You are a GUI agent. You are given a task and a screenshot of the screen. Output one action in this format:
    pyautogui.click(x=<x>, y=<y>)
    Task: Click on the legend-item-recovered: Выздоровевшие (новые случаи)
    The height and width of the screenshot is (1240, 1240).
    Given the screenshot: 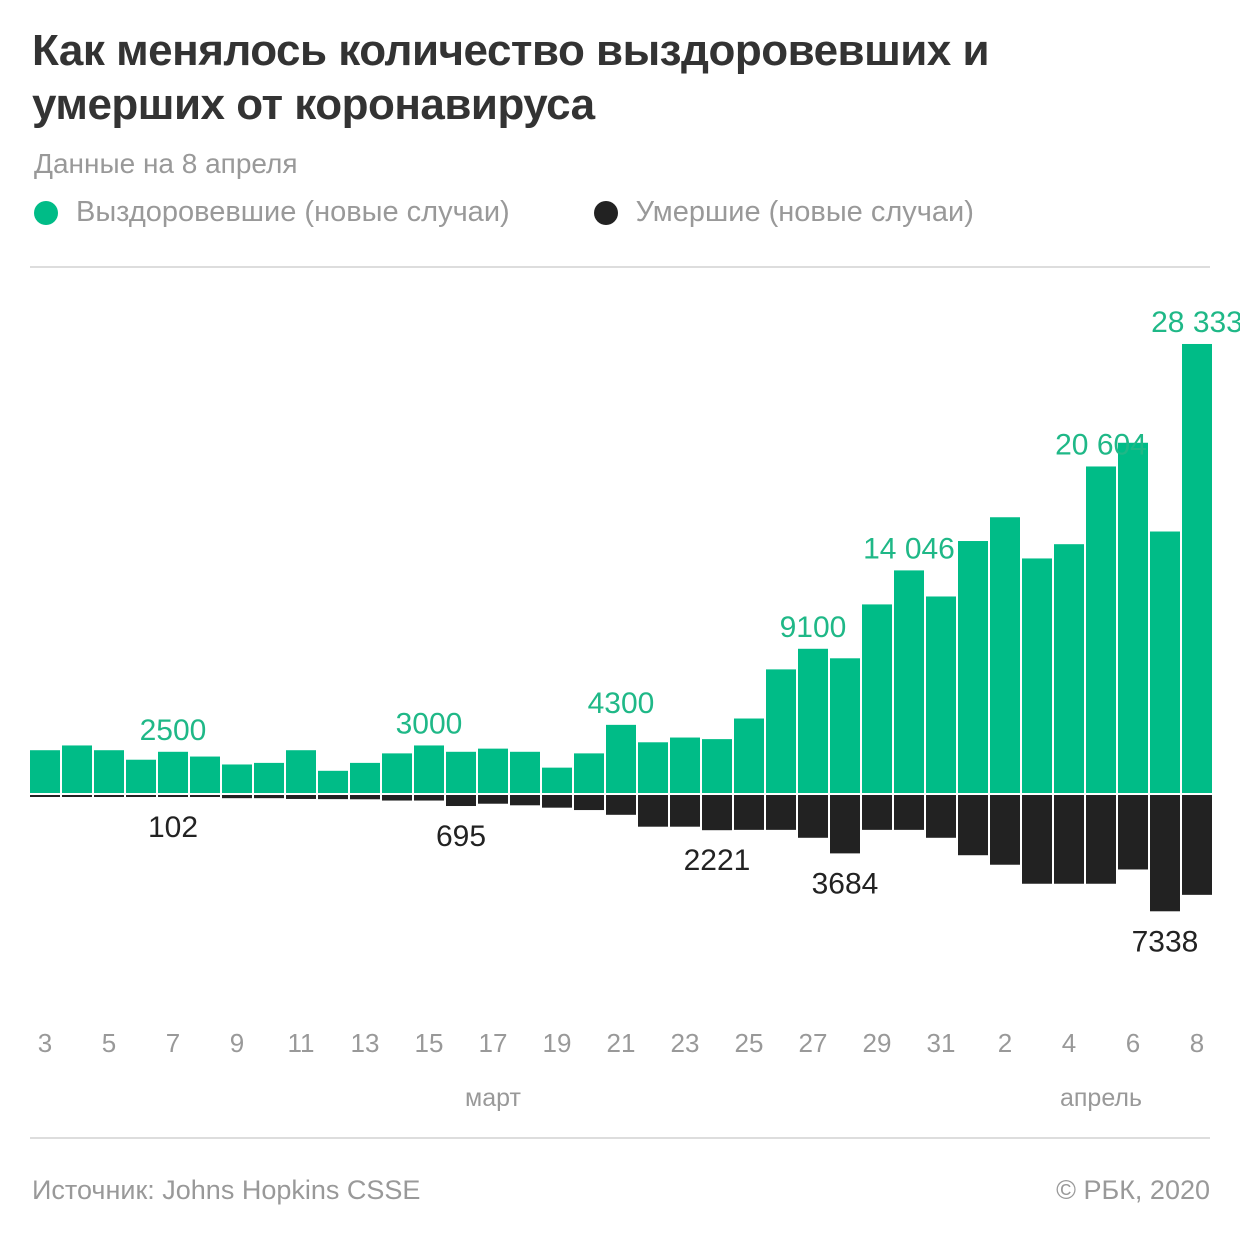 What is the action you would take?
    pyautogui.click(x=272, y=212)
    